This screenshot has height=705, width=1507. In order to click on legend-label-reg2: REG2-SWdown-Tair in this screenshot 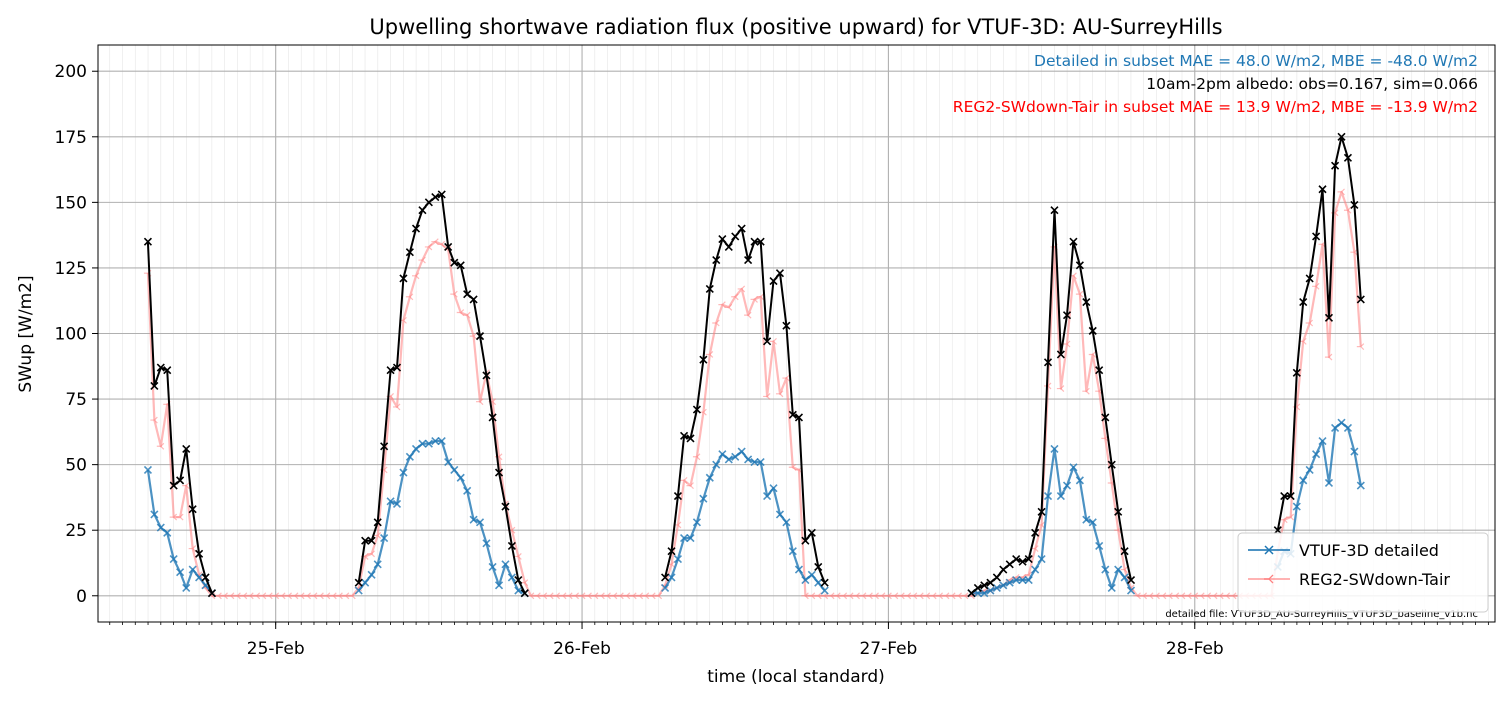, I will do `click(1374, 579)`.